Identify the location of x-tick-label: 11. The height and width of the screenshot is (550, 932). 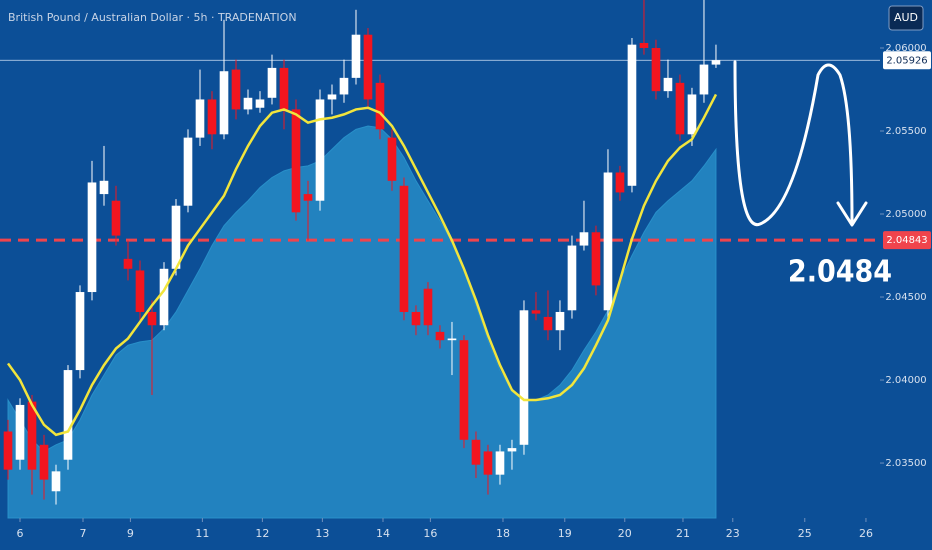
(202, 533).